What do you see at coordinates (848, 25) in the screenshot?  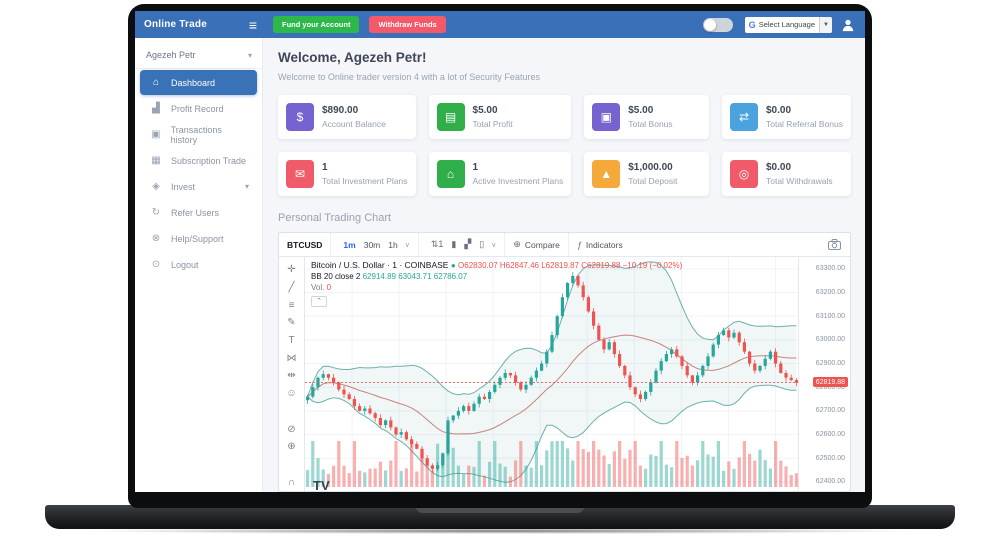 I see `user-account-icon` at bounding box center [848, 25].